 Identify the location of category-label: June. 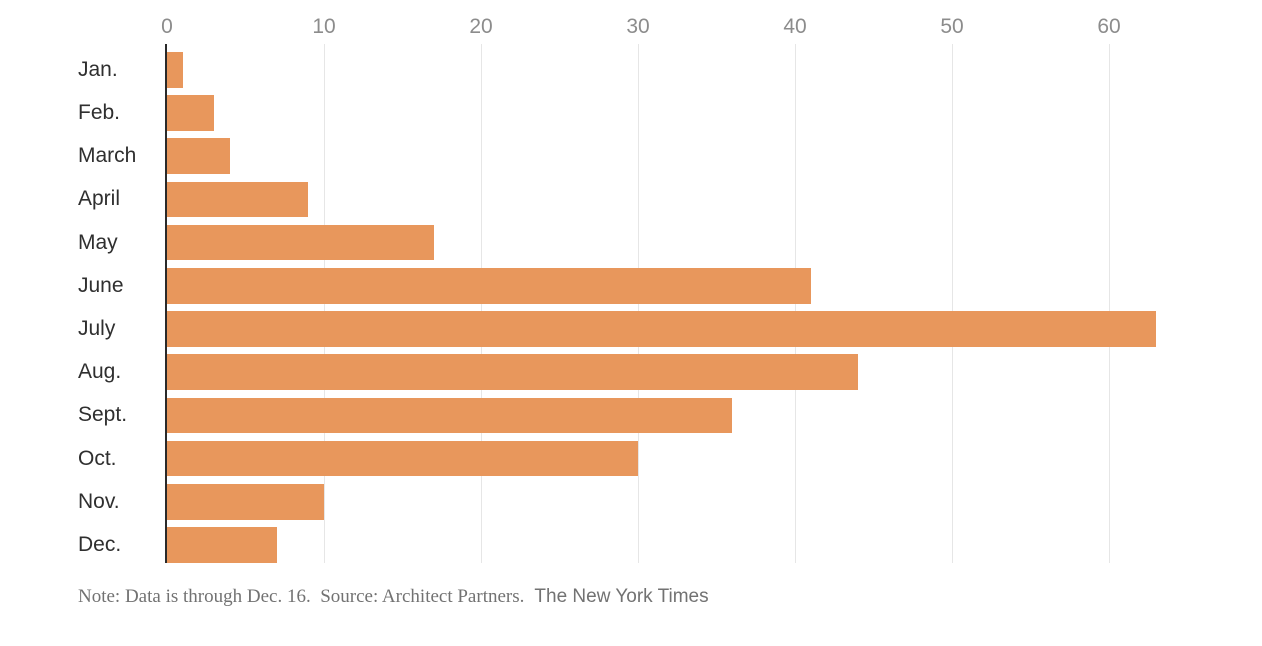
(101, 285).